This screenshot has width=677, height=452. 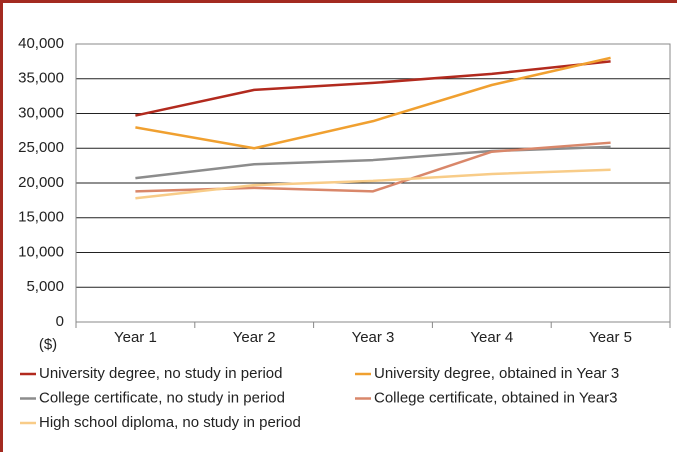 What do you see at coordinates (45, 286) in the screenshot?
I see `y-tick-label: 5,000` at bounding box center [45, 286].